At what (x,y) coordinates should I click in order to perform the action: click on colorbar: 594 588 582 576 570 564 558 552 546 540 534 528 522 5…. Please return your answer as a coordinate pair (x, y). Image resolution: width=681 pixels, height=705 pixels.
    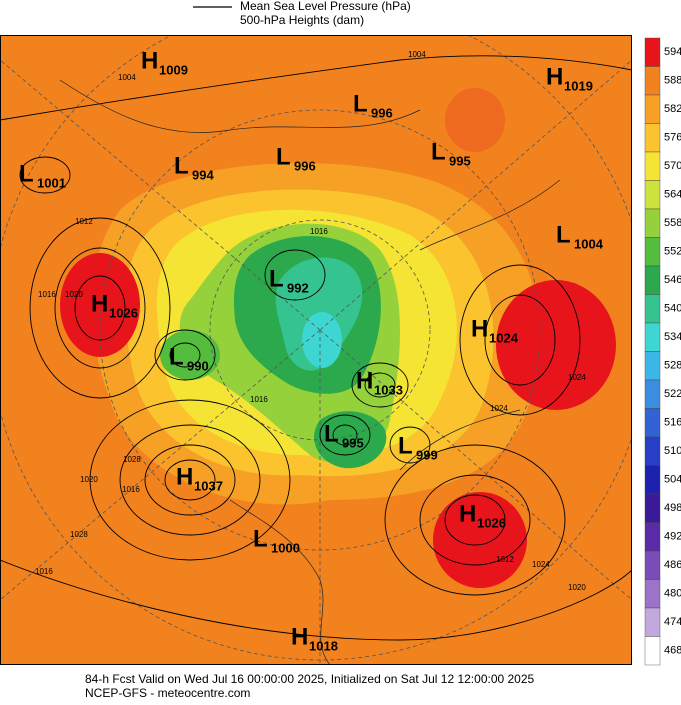
    Looking at the image, I should click on (662, 351).